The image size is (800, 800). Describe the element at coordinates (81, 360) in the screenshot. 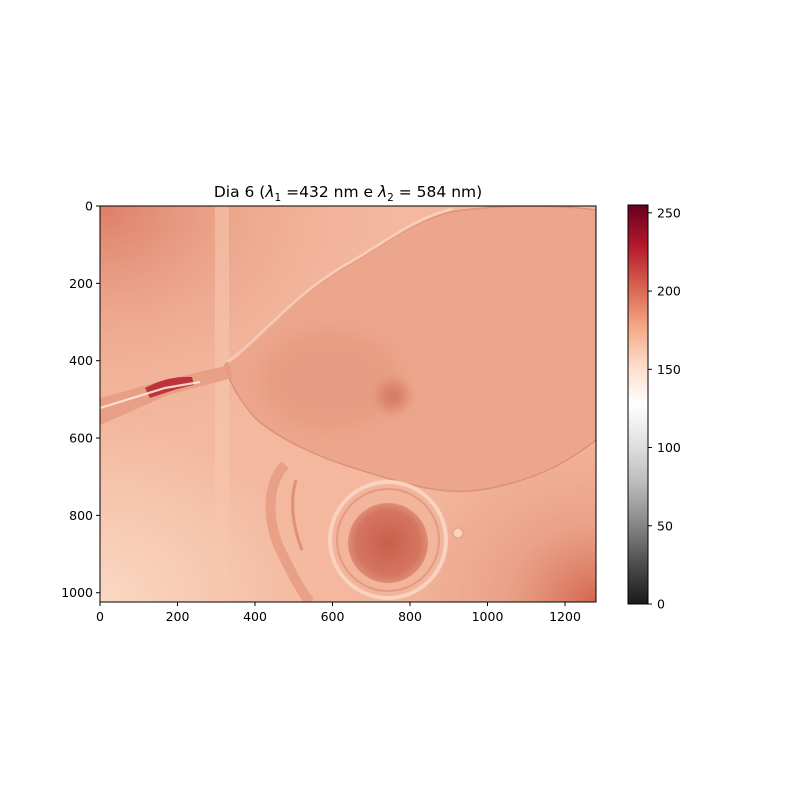

I see `y-tick-label: 400` at that location.